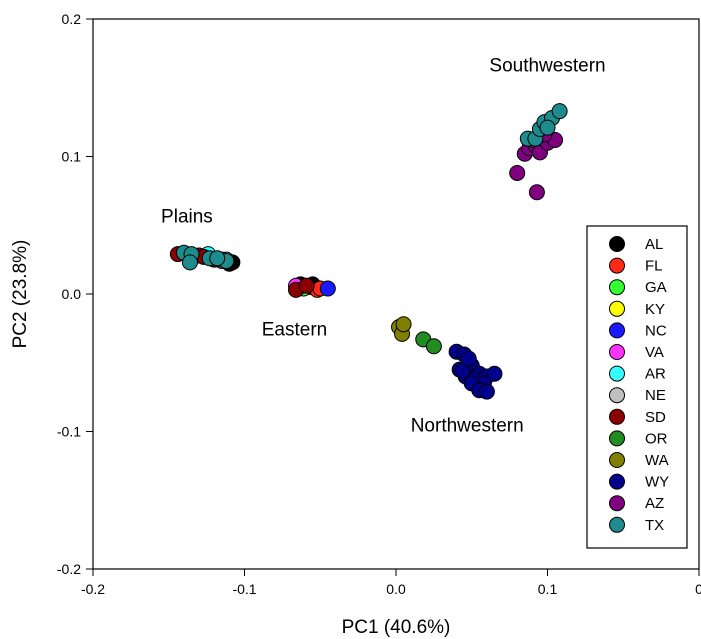  I want to click on legend-marker-sd, so click(617, 416).